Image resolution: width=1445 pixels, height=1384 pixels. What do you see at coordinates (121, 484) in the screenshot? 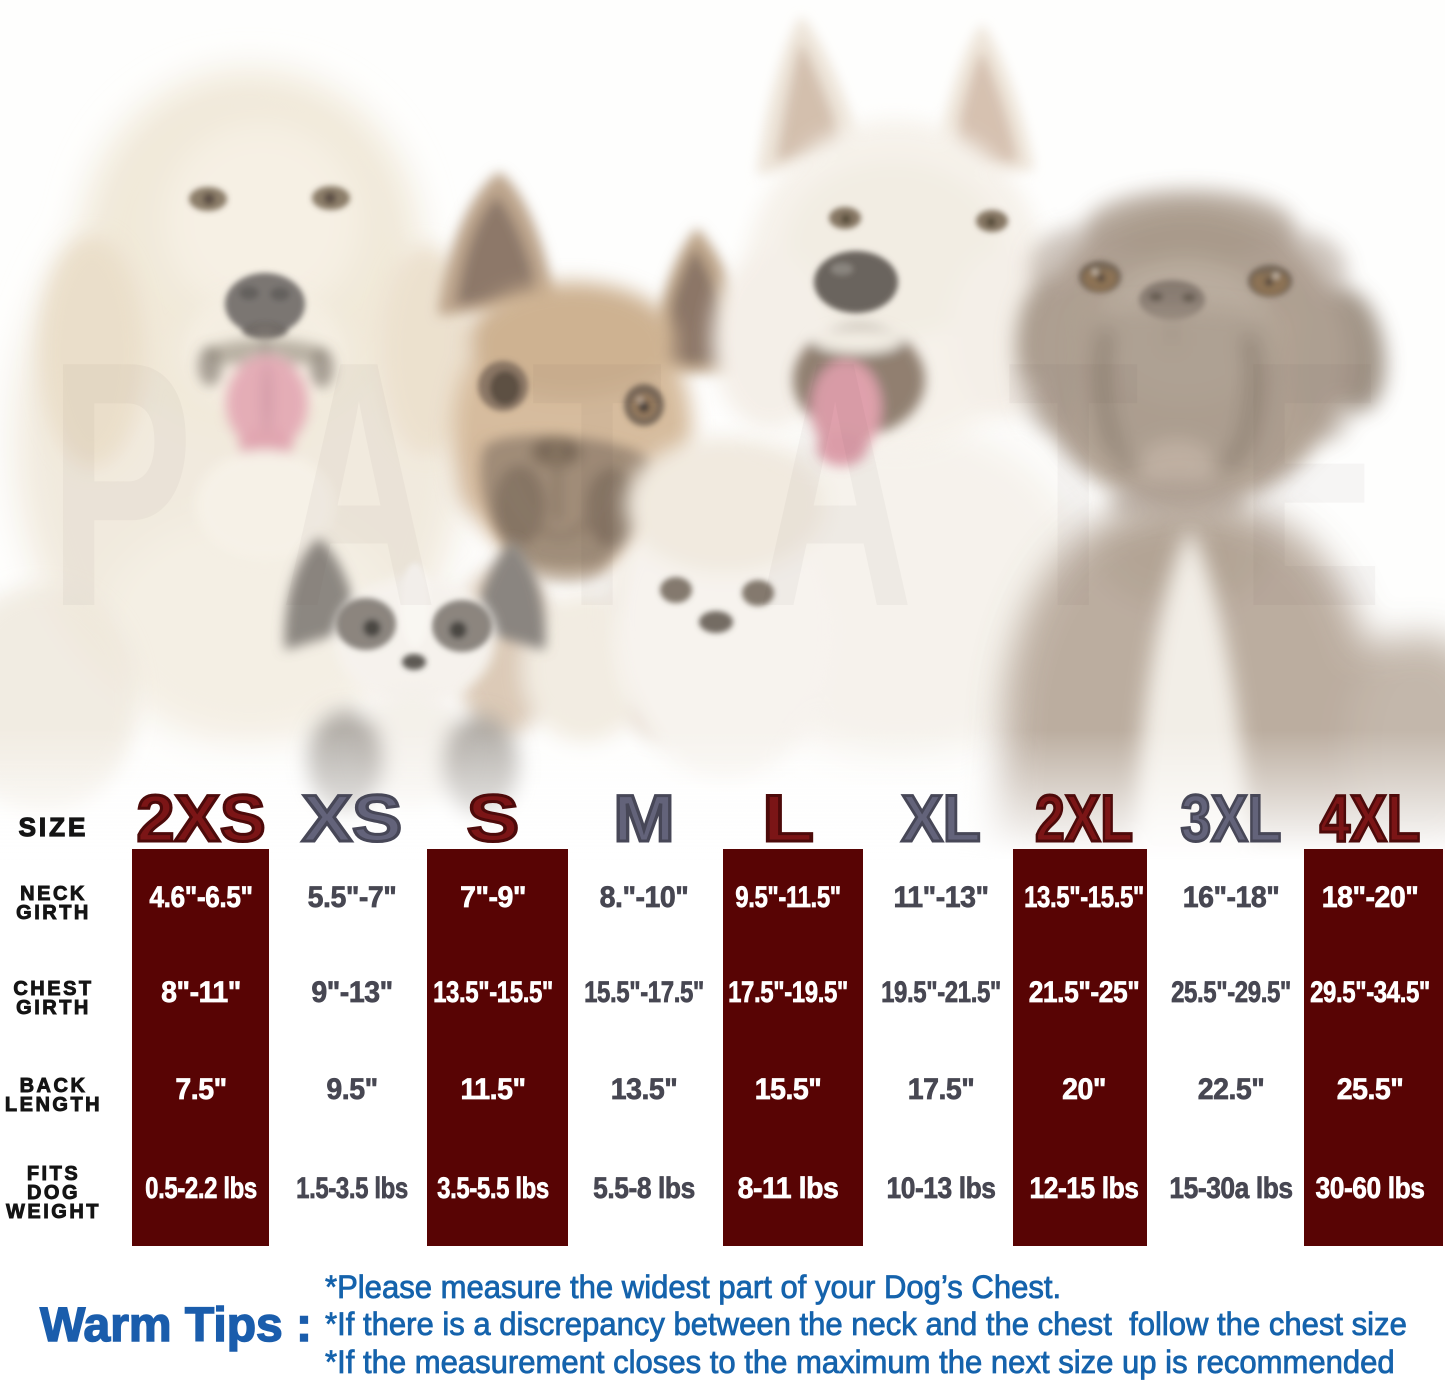
I see `svg-text: P` at bounding box center [121, 484].